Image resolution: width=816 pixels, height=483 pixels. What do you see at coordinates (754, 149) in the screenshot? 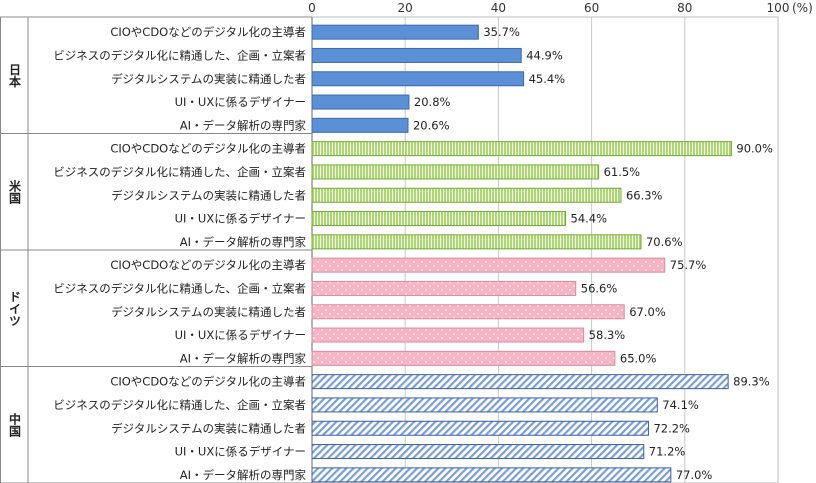
I see `value-label: 90.0%` at bounding box center [754, 149].